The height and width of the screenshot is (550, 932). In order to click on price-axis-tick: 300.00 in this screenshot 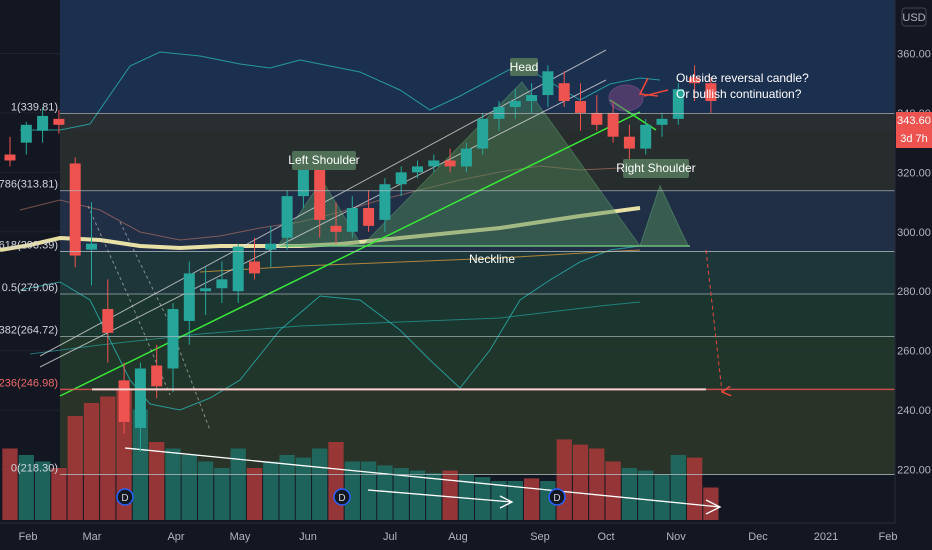, I will do `click(914, 233)`.